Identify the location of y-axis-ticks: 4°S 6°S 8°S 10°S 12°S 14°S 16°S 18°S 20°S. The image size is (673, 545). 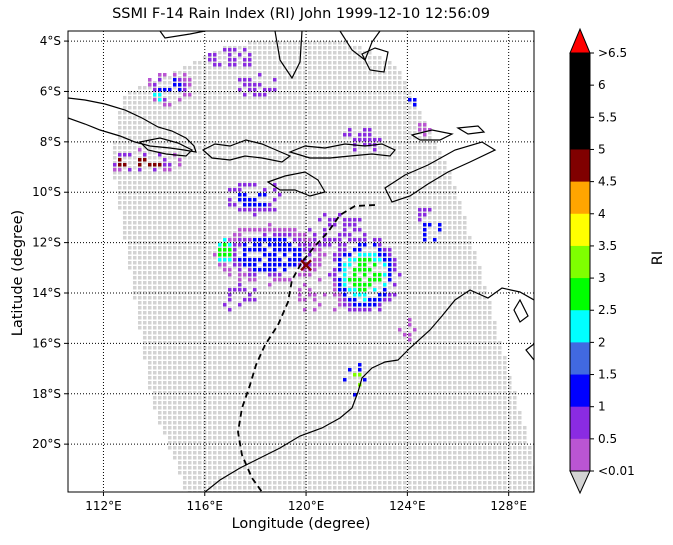
(50, 242).